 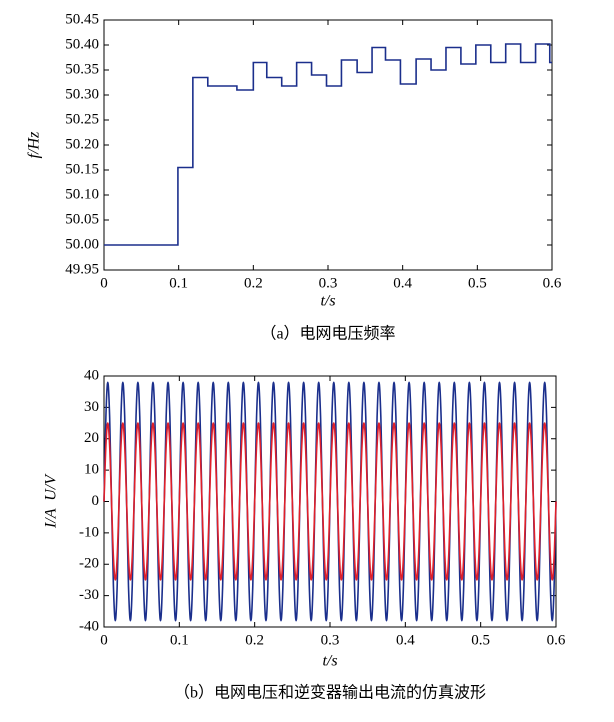 I want to click on y-tick-label: 50.45, so click(x=82, y=19).